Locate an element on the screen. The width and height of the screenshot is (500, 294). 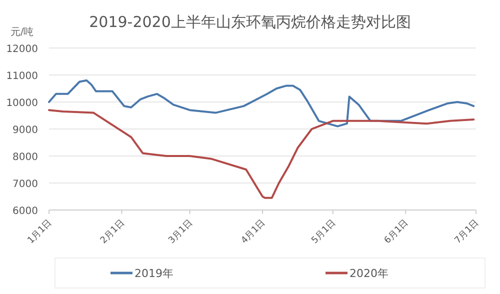
x-tick-label: 4月1日 is located at coordinates (254, 232).